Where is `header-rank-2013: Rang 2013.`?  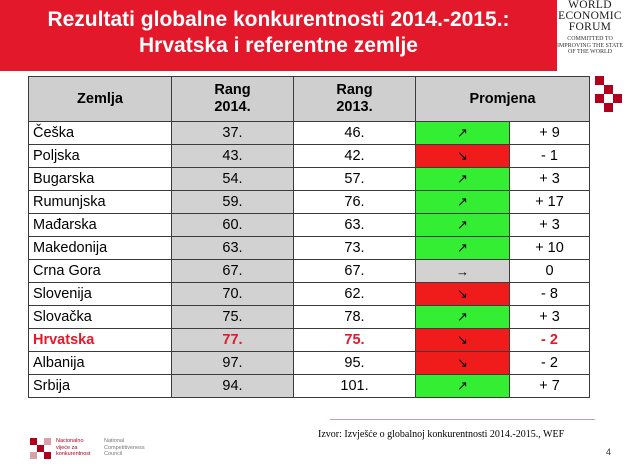
header-rank-2013: Rang 2013. is located at coordinates (354, 99).